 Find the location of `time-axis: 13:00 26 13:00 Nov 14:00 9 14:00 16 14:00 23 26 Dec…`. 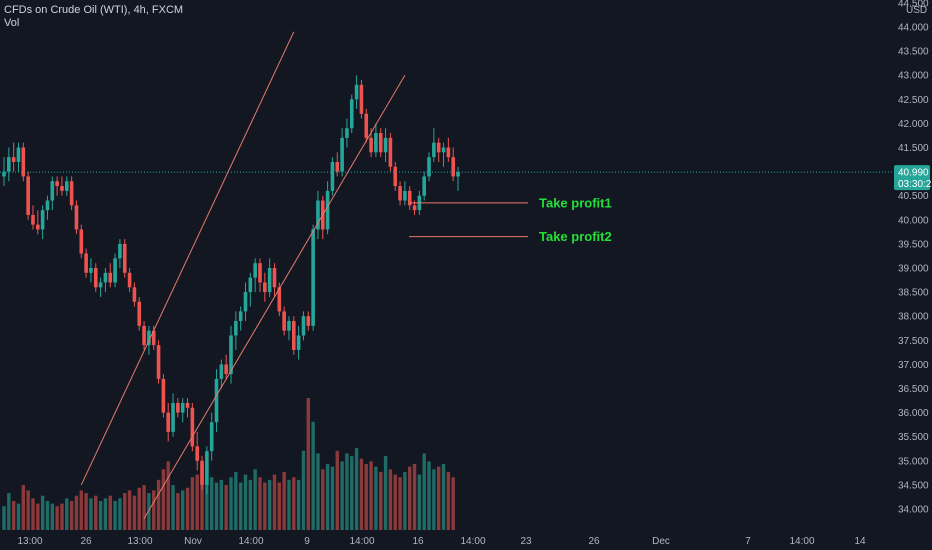

time-axis: 13:00 26 13:00 Nov 14:00 9 14:00 16 14:00 23 26 Dec… is located at coordinates (441, 541).